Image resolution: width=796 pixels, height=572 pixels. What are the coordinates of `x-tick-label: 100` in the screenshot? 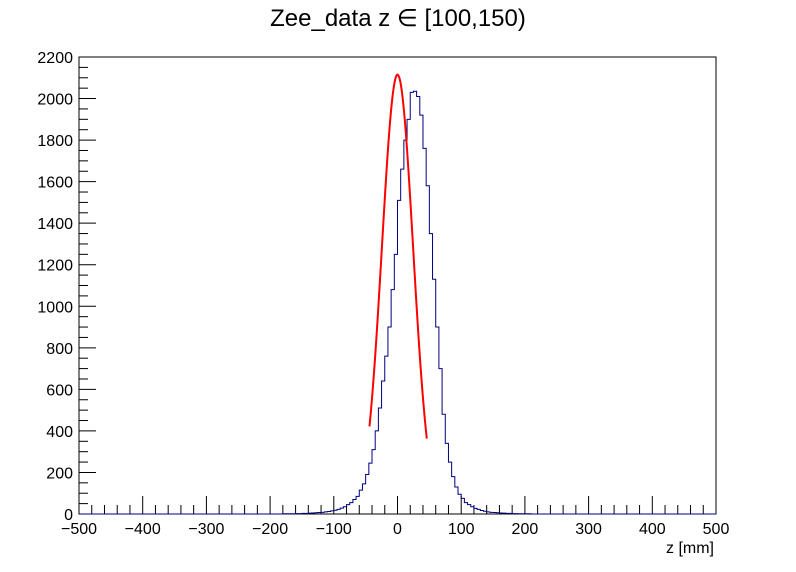 It's located at (461, 529).